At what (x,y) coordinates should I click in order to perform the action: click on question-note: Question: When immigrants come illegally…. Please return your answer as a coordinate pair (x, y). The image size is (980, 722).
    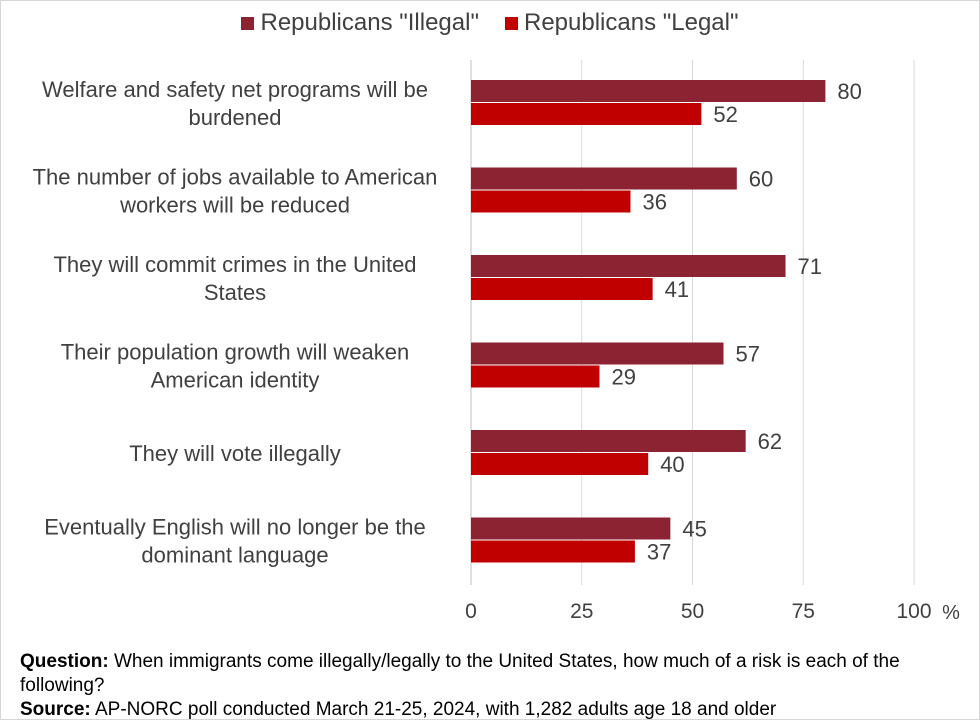
    Looking at the image, I should click on (480, 674).